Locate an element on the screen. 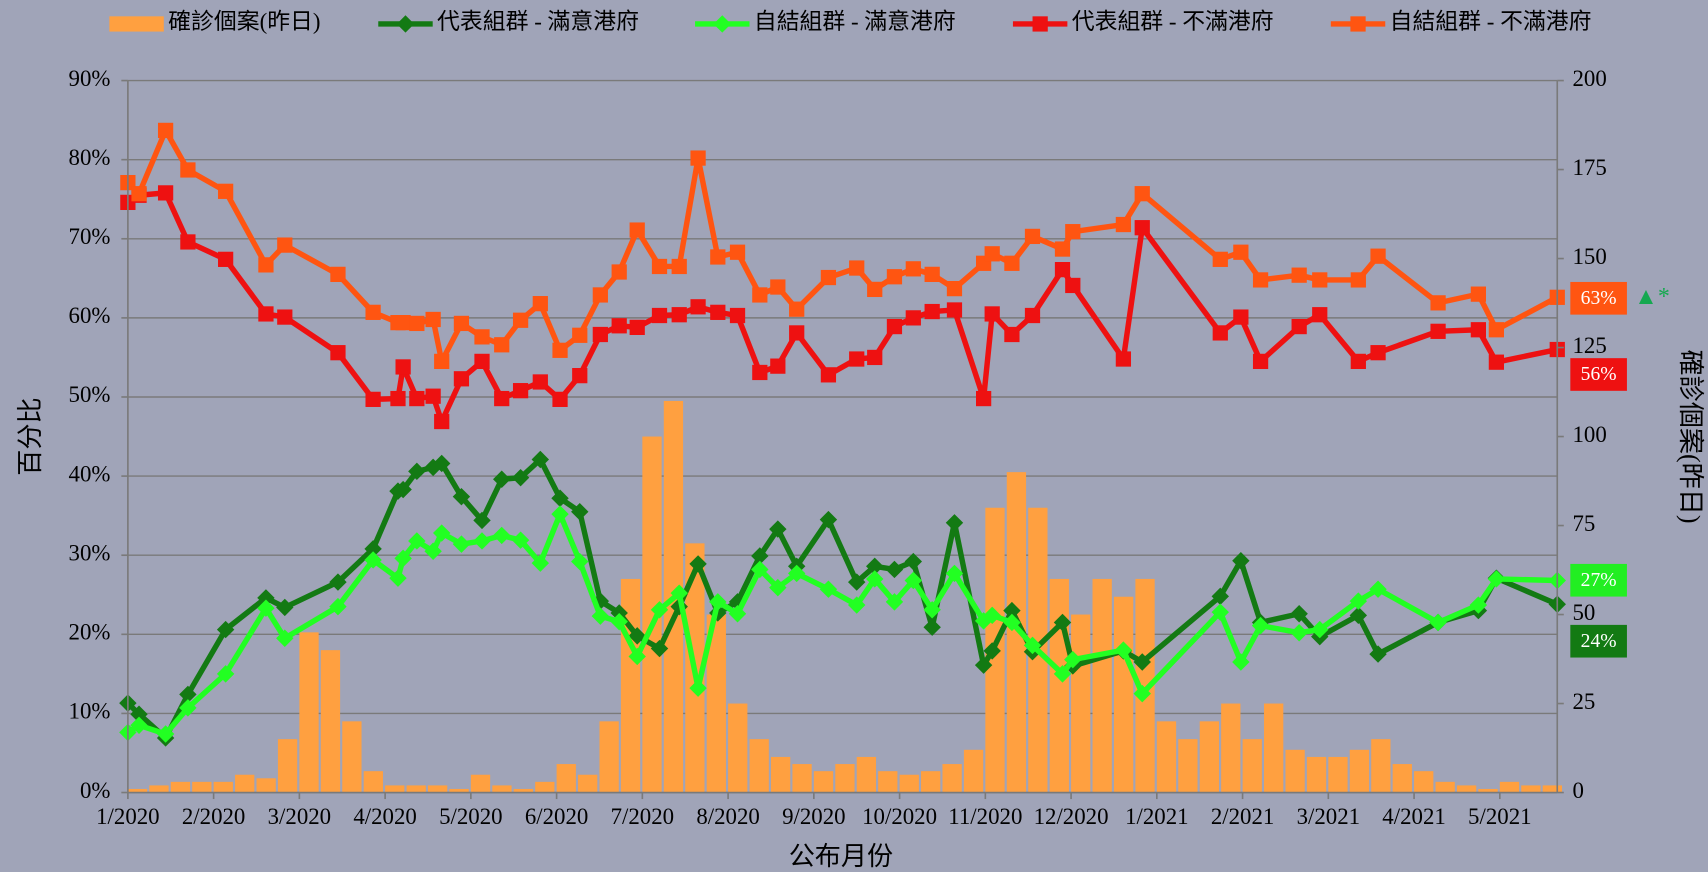 The height and width of the screenshot is (872, 1708). annotation-box is located at coordinates (1598, 374).